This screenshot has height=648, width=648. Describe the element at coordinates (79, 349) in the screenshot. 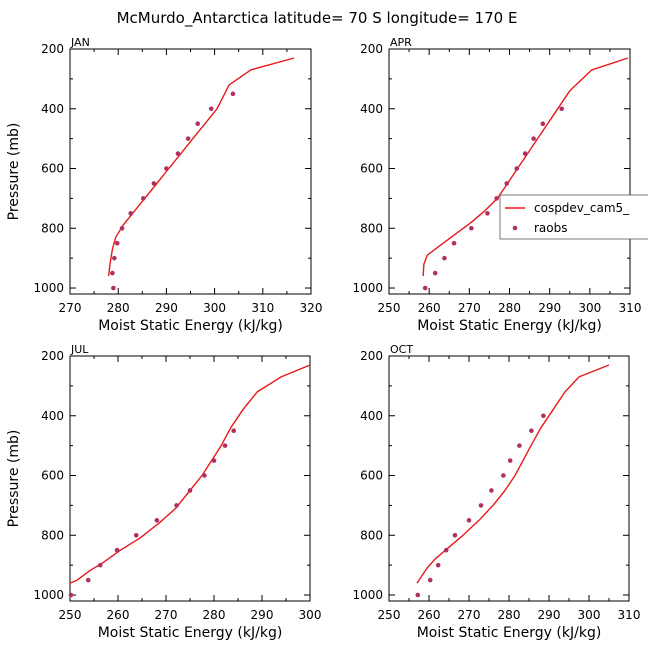

I see `panel-label: JUL` at that location.